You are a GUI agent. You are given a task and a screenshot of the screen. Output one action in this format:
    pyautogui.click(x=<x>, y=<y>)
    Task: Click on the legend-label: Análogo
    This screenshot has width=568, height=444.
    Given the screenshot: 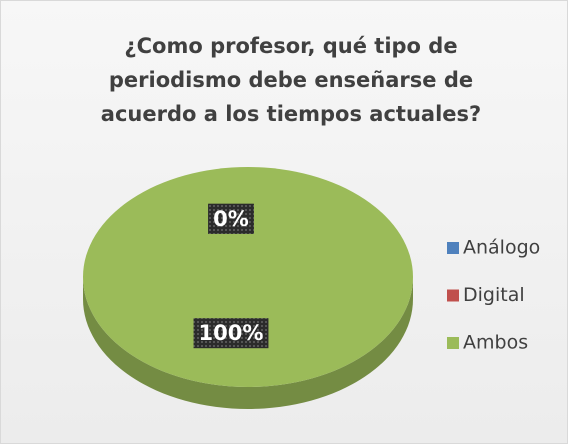 What is the action you would take?
    pyautogui.click(x=501, y=248)
    